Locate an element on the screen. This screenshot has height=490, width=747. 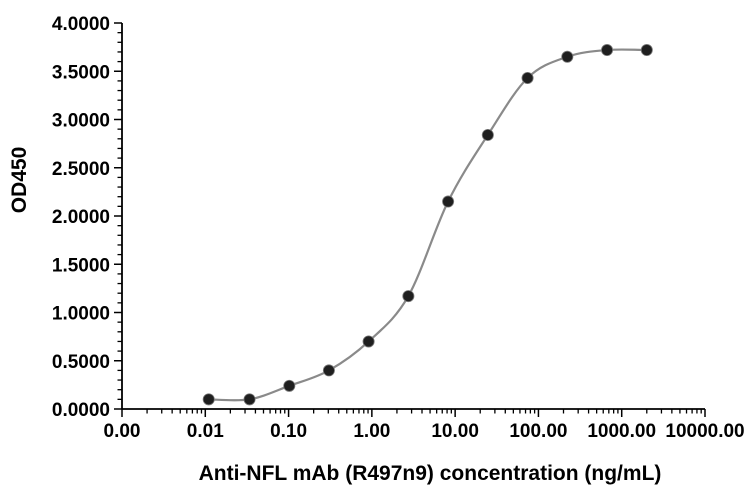
y-tick-label: 1.5000 is located at coordinates (81, 265).